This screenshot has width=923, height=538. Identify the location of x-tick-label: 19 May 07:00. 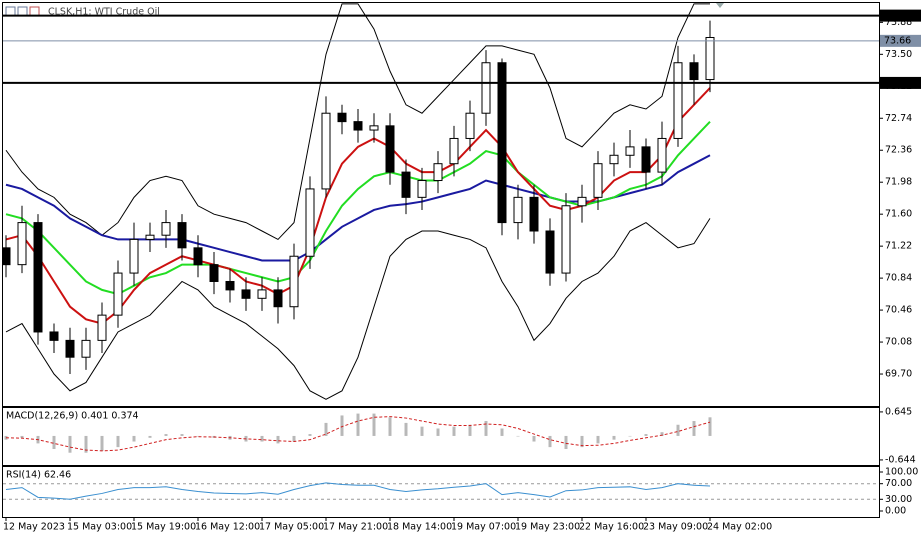
(483, 527).